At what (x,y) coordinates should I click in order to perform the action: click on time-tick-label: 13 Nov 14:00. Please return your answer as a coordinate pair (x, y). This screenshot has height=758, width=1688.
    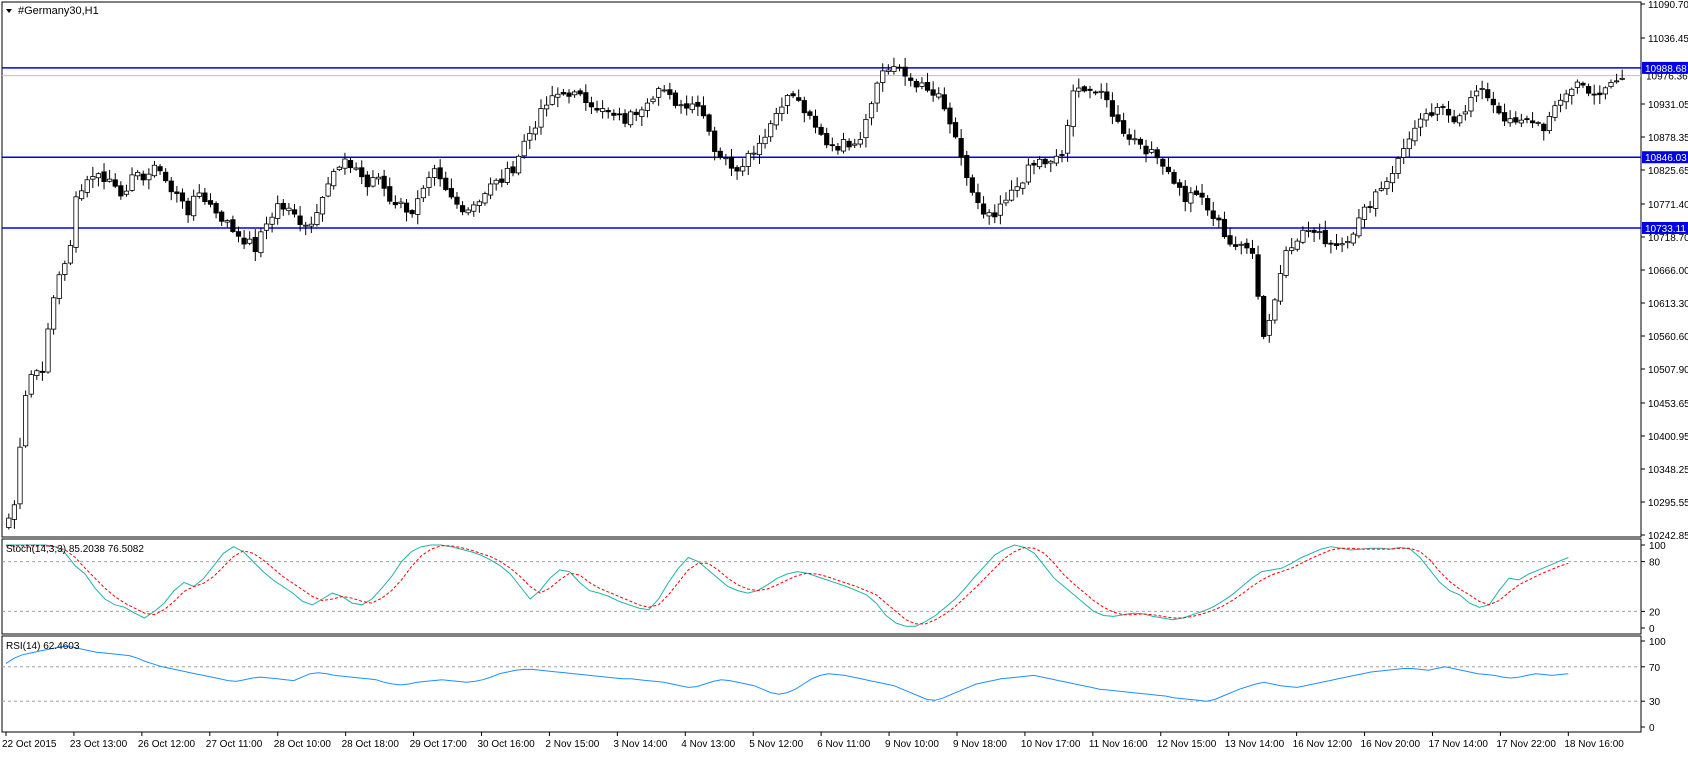
    Looking at the image, I should click on (1255, 744).